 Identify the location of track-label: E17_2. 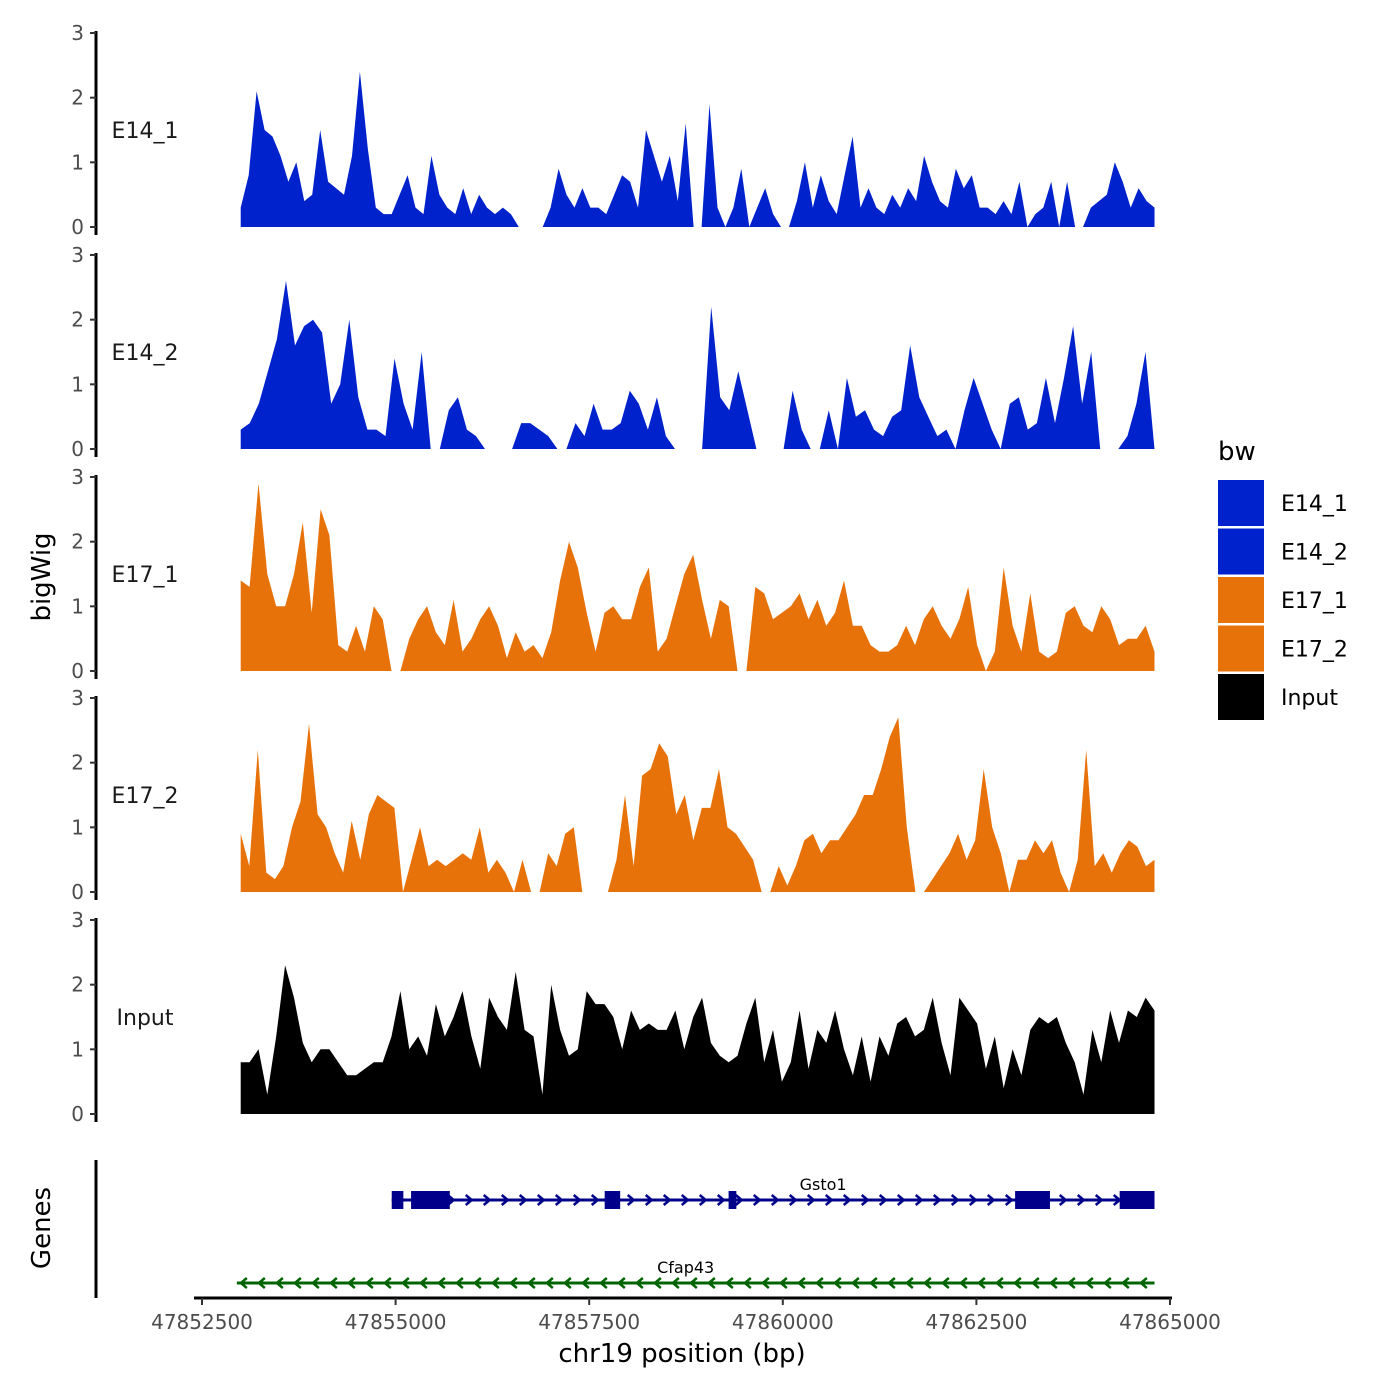
(145, 796).